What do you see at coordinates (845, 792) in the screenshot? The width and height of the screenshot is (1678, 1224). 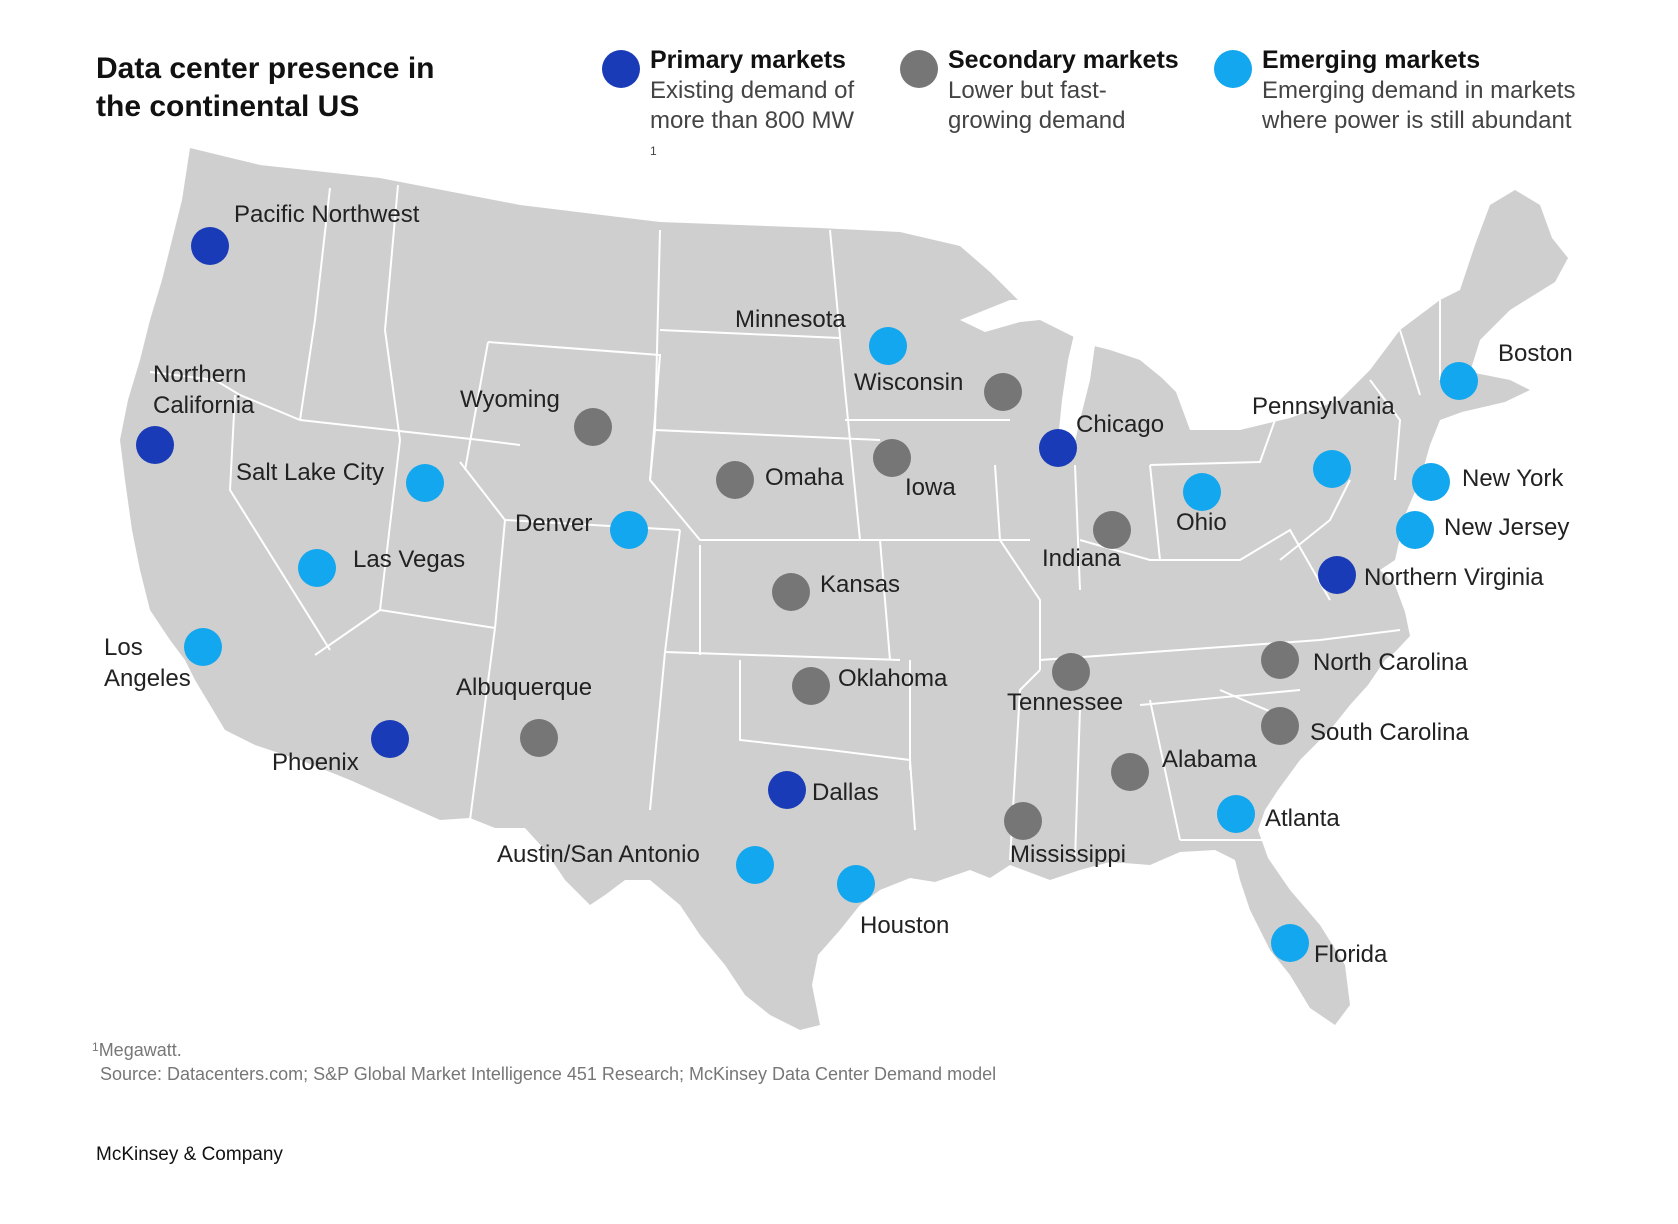 I see `label-dallas: Dallas` at bounding box center [845, 792].